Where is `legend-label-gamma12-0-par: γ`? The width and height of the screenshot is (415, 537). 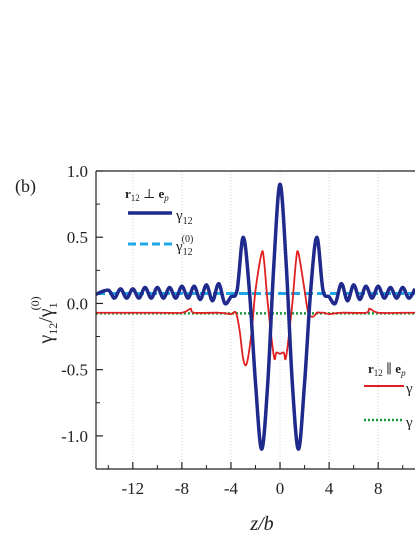
legend-label-gamma12-0-par: γ is located at coordinates (409, 423).